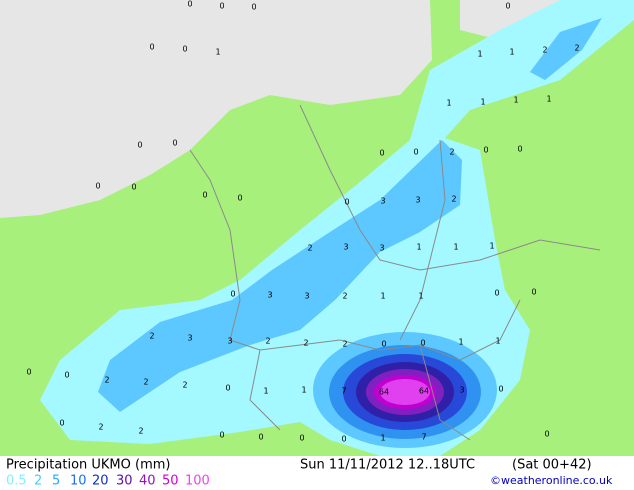  What do you see at coordinates (88, 465) in the screenshot?
I see `title: Precipitation UKMO (mm)` at bounding box center [88, 465].